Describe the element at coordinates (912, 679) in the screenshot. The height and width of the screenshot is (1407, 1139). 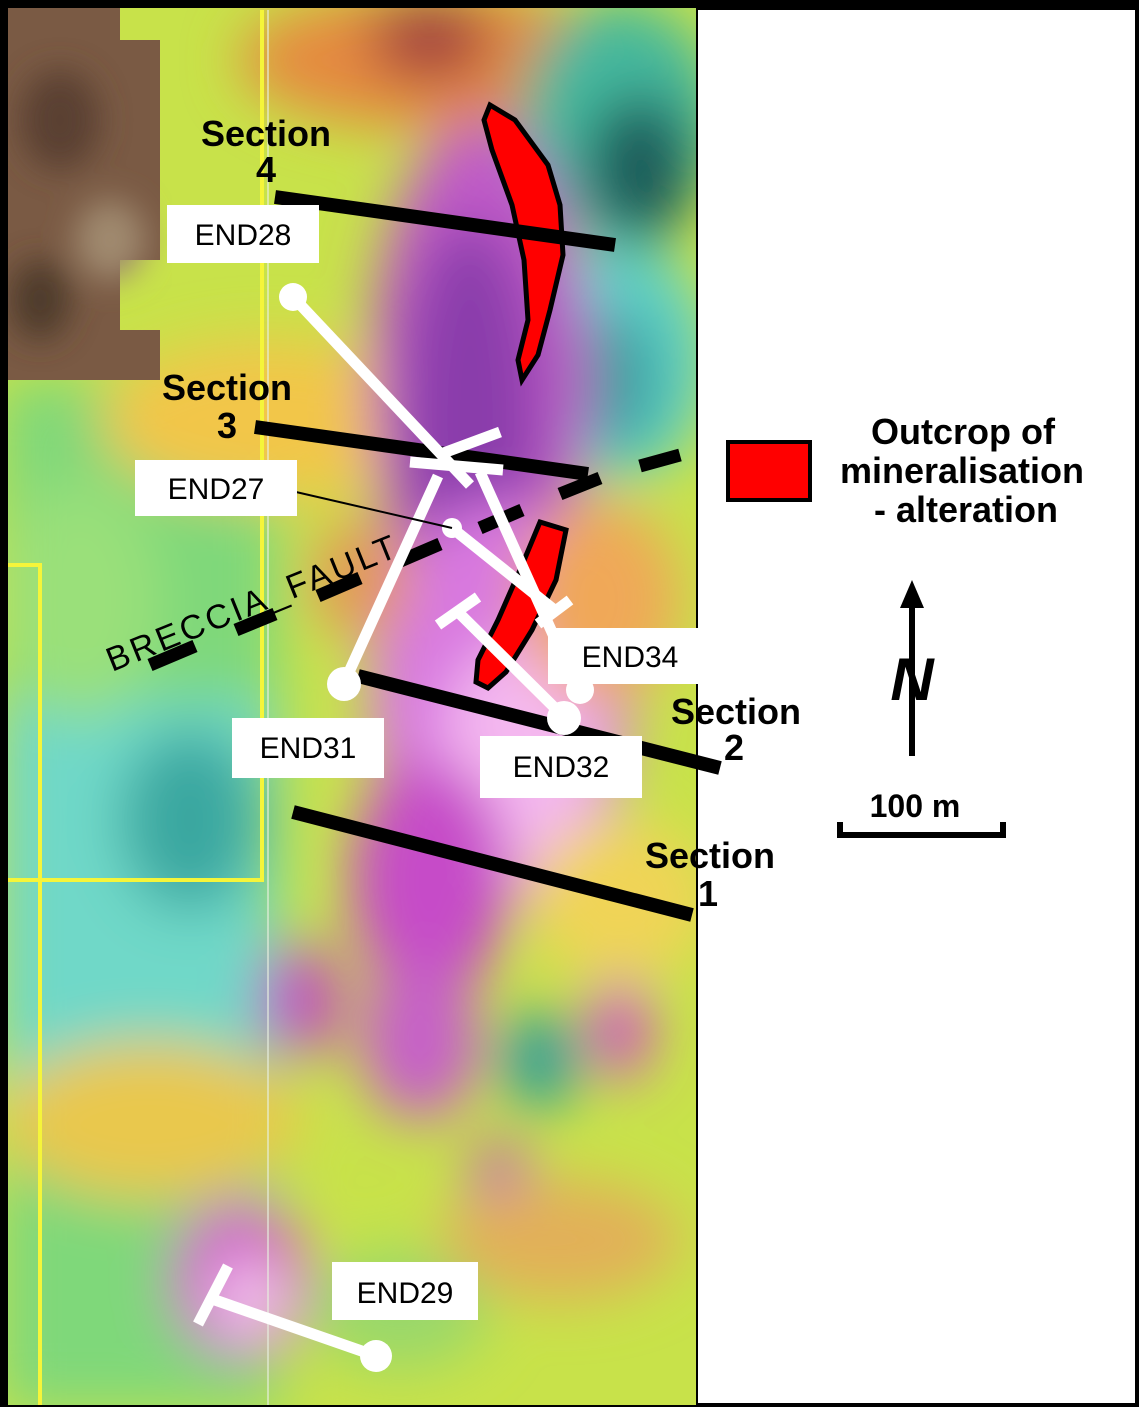
I see `north-letter: N` at that location.